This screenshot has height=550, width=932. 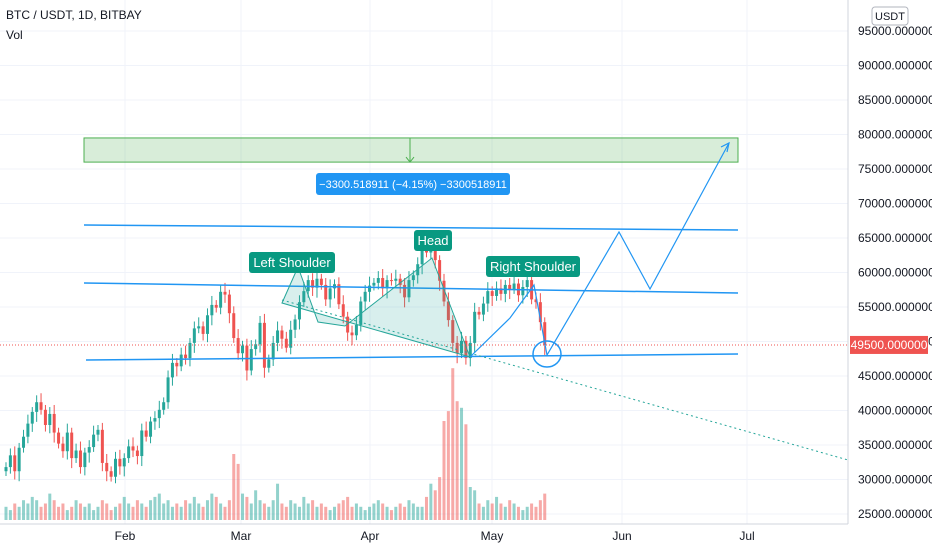 What do you see at coordinates (424, 533) in the screenshot?
I see `time-axis: Feb Mar Apr May Jun Jul` at bounding box center [424, 533].